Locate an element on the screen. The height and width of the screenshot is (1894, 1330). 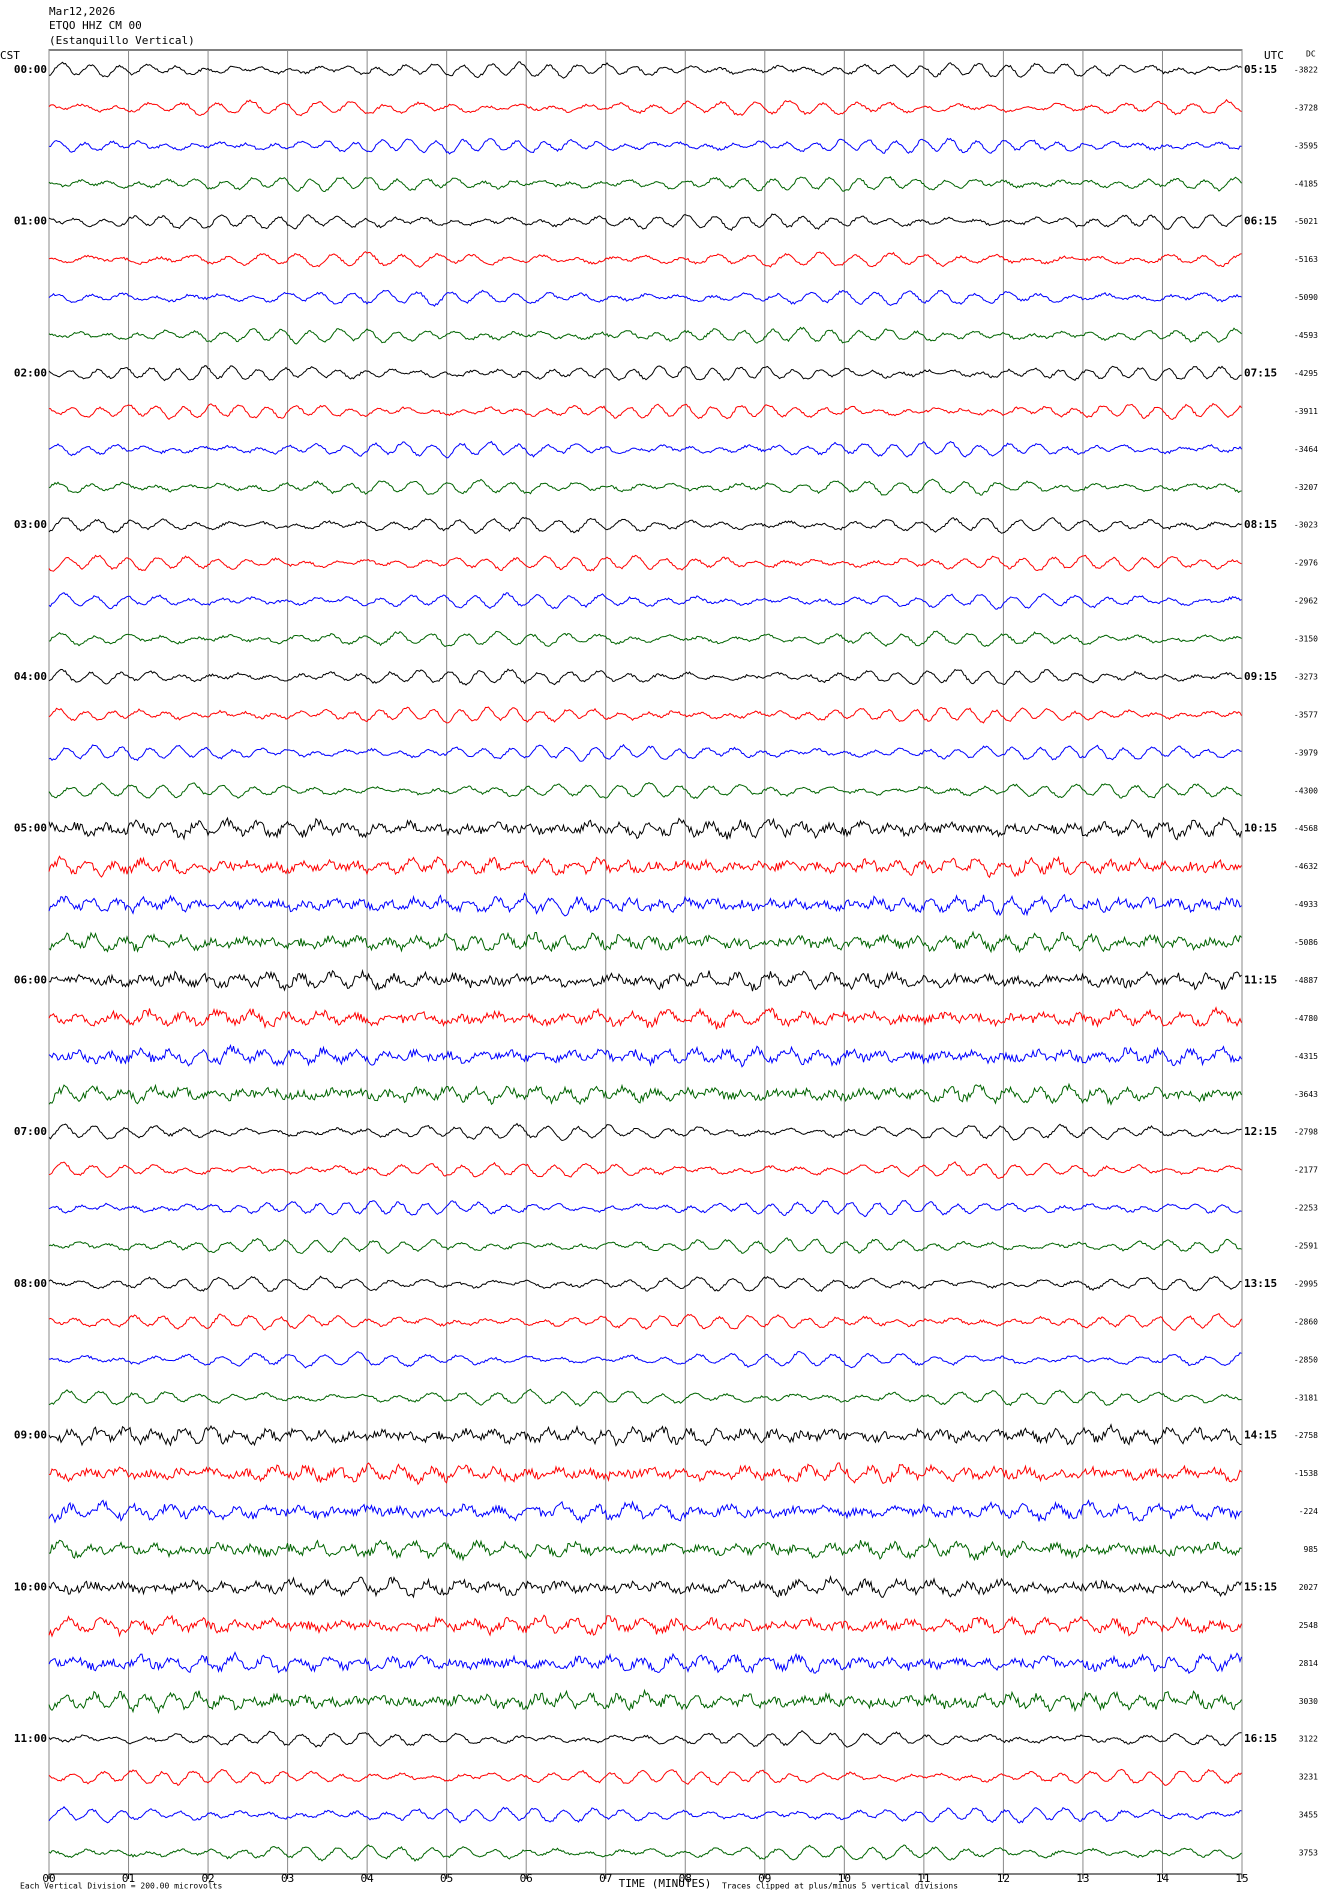
dc-value: -3728 is located at coordinates (1306, 107).